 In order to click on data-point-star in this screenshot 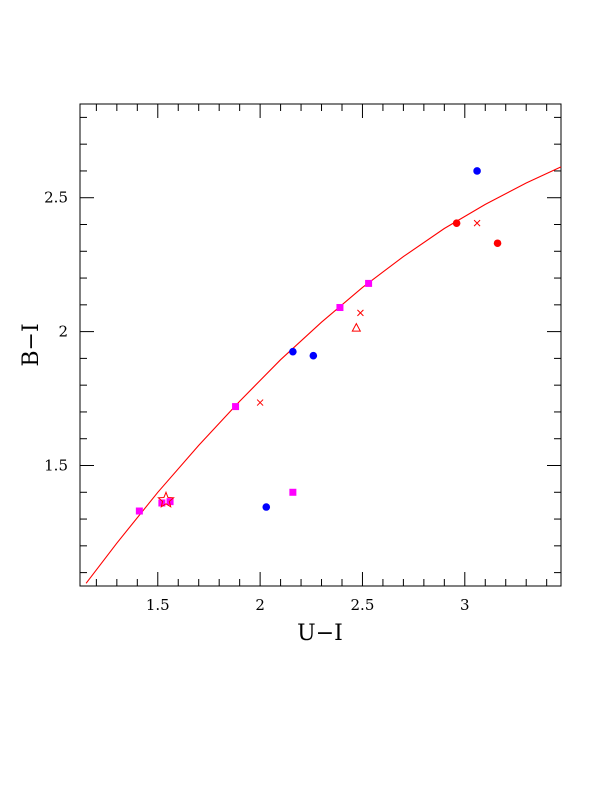, I will do `click(166, 499)`.